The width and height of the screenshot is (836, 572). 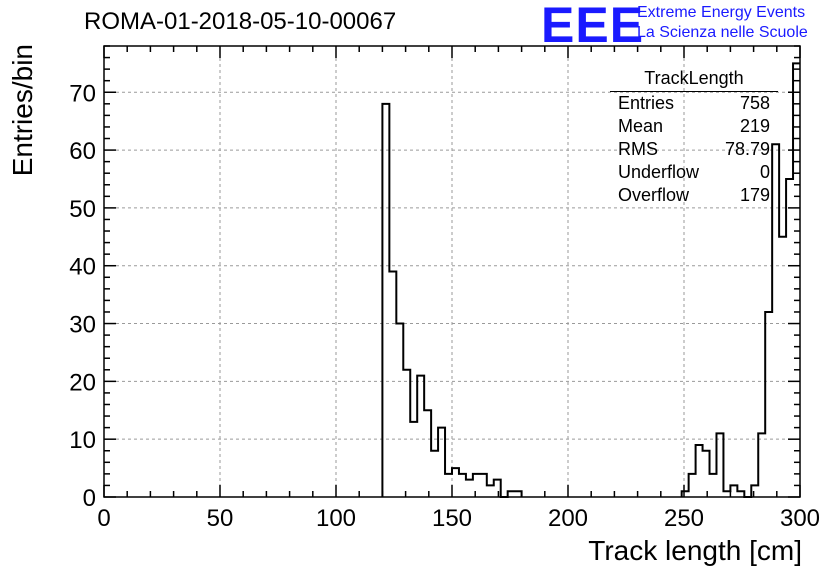 What do you see at coordinates (694, 103) in the screenshot?
I see `stats-row-entries: Entries 758` at bounding box center [694, 103].